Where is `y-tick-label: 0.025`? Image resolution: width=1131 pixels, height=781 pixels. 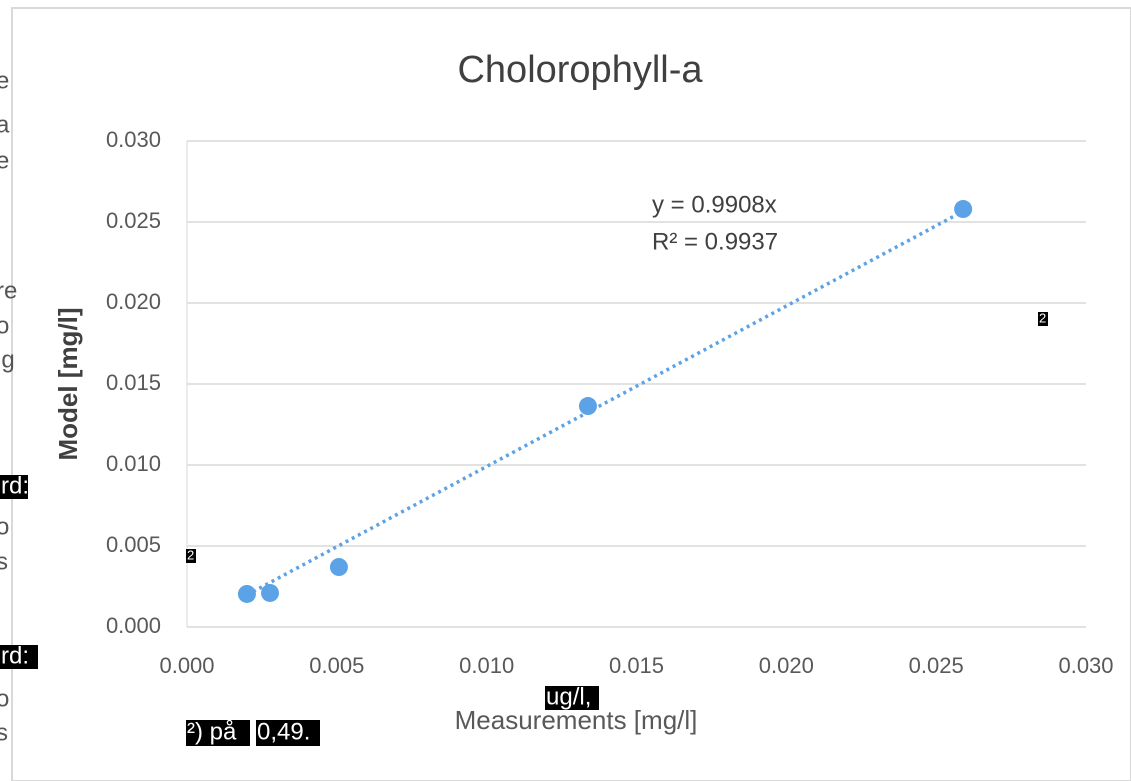
y-tick-label: 0.025 is located at coordinates (133, 220).